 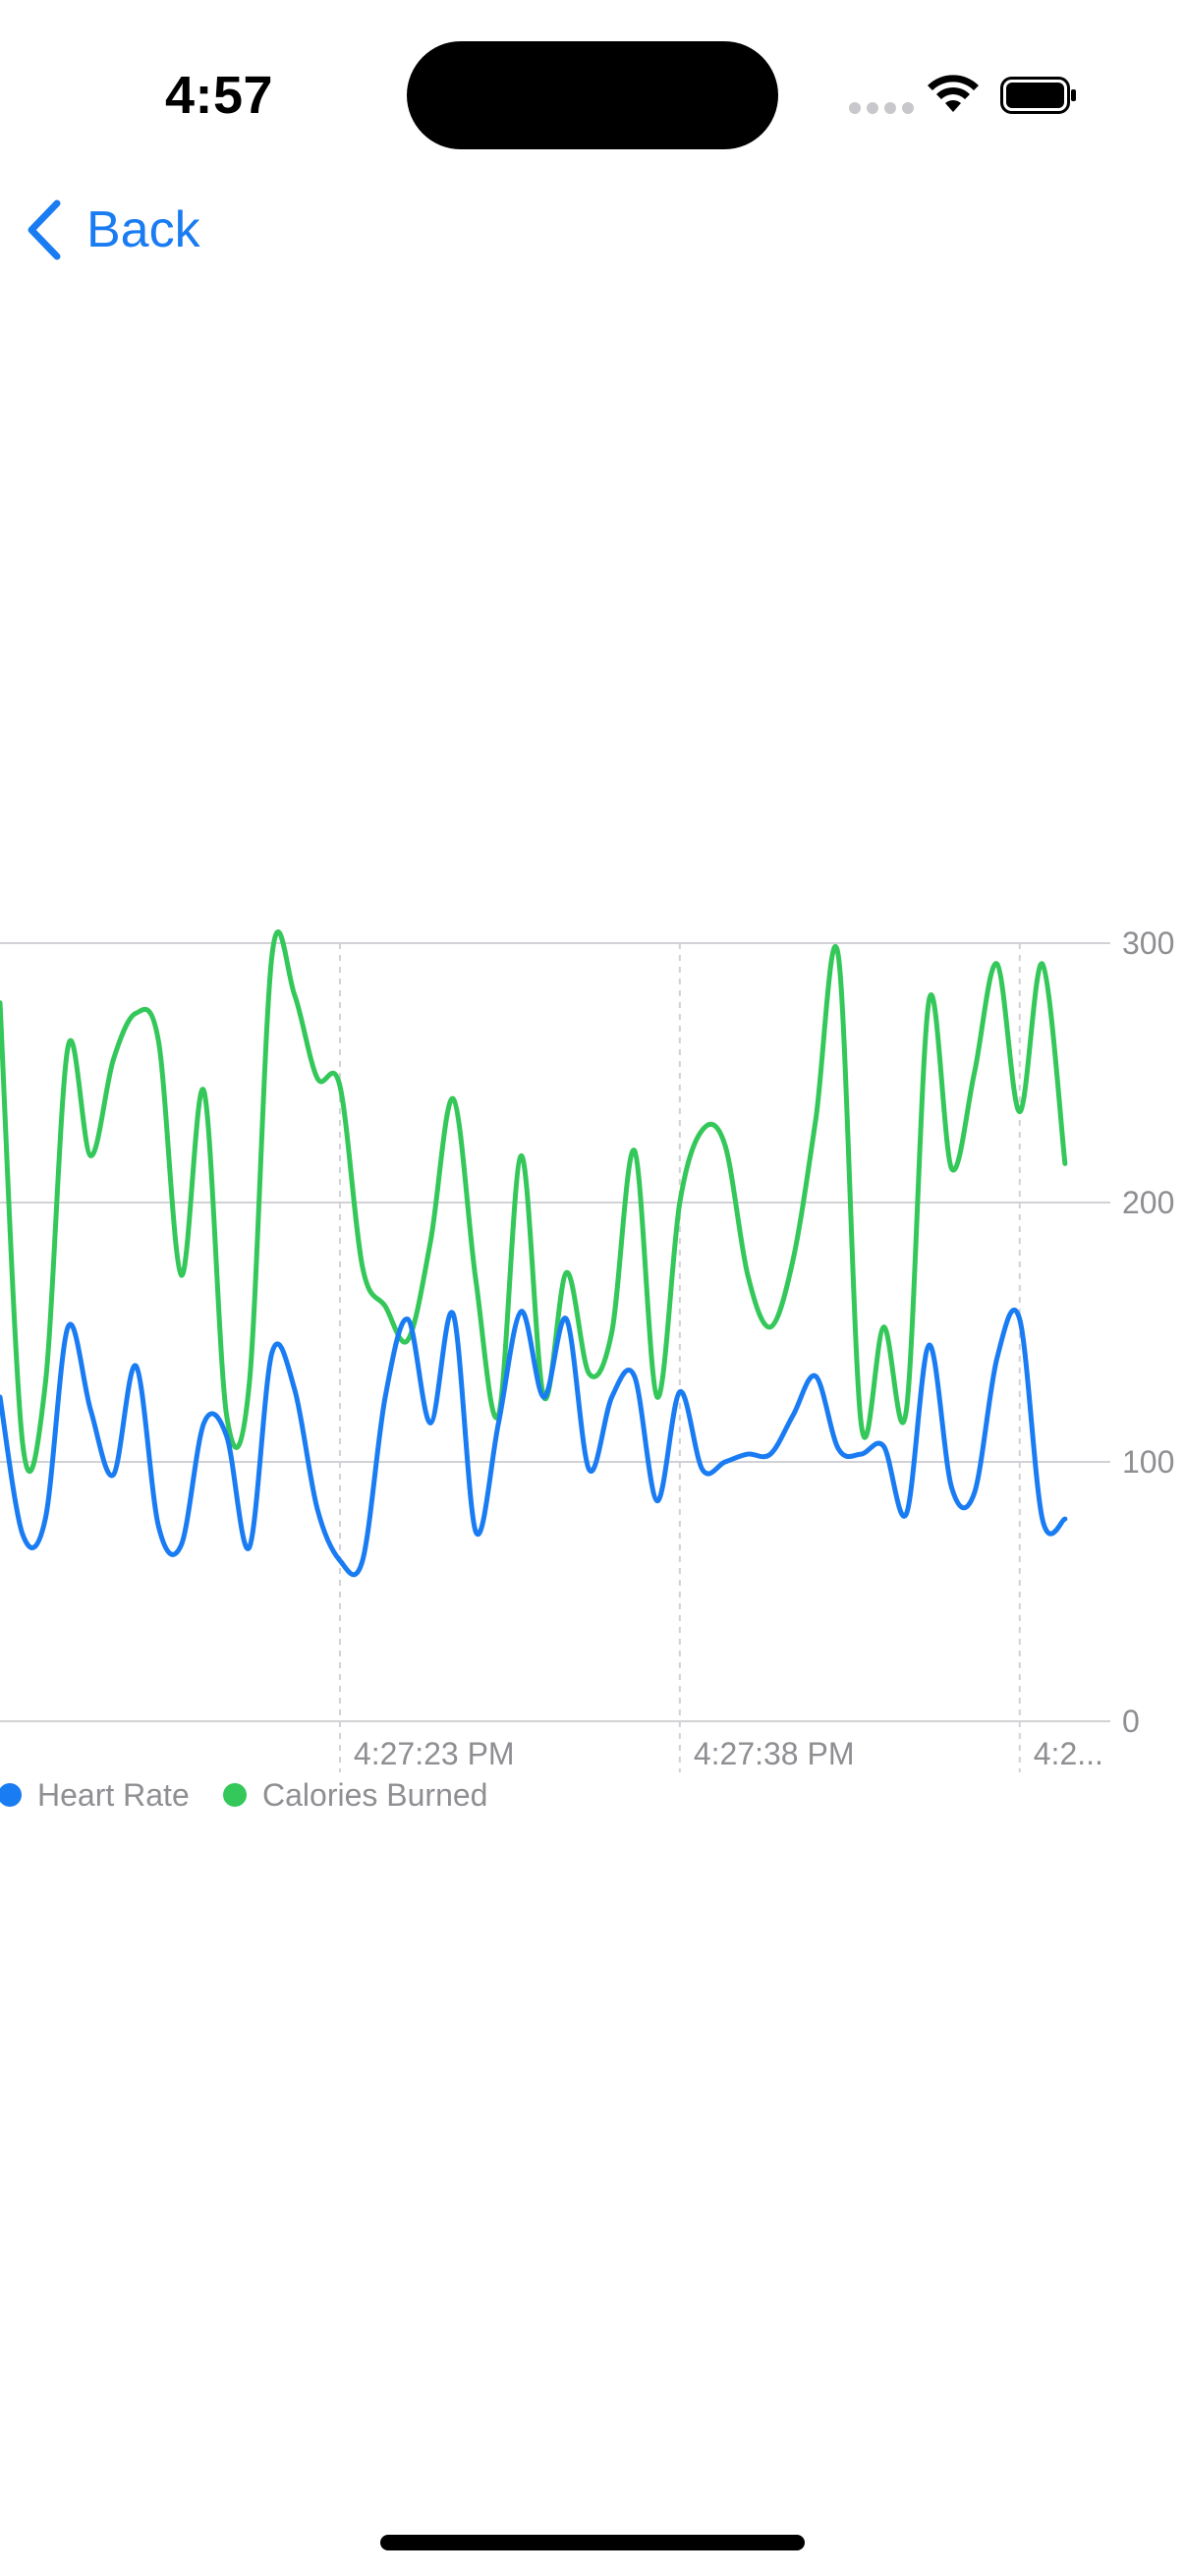 I want to click on back-button: Back, so click(x=112, y=230).